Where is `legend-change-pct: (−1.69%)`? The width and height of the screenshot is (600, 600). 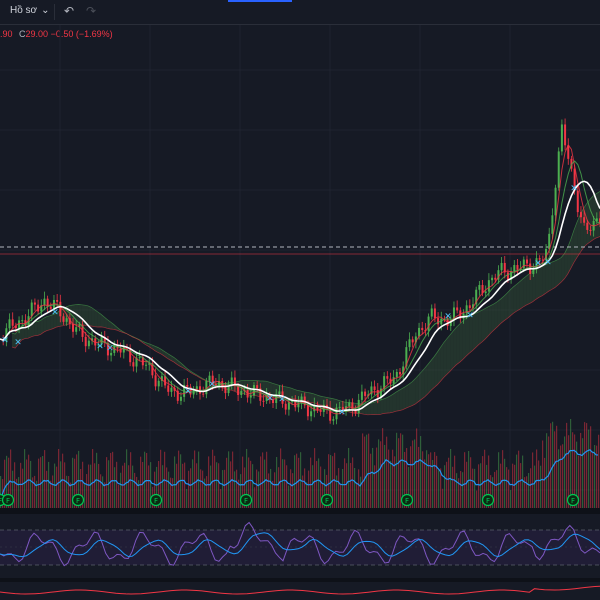 legend-change-pct: (−1.69%) is located at coordinates (94, 34).